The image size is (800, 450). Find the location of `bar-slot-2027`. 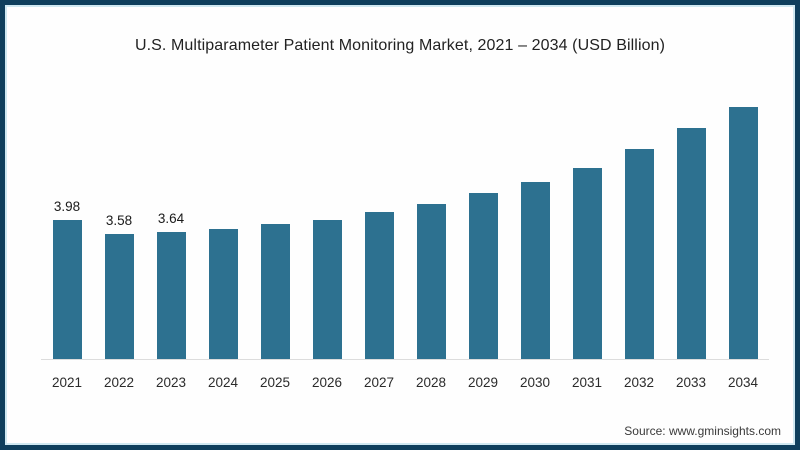

bar-slot-2027 is located at coordinates (379, 219).